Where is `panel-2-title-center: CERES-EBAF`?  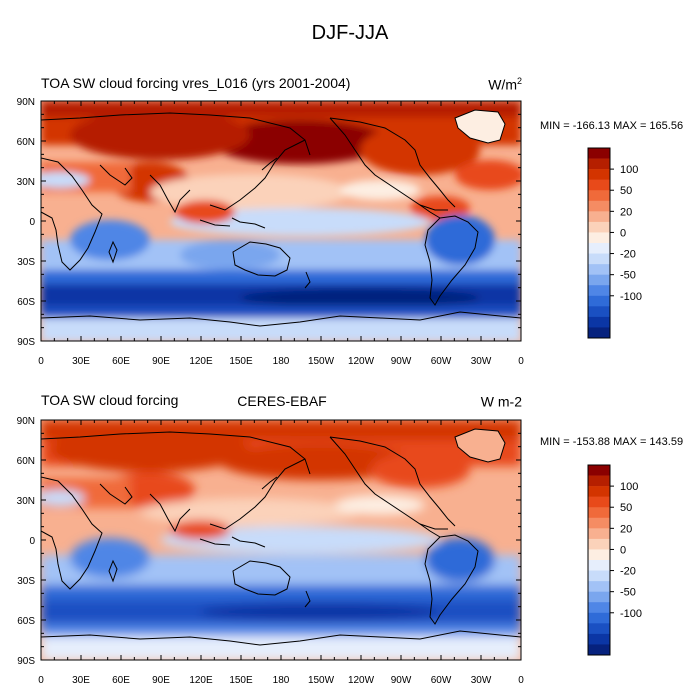 panel-2-title-center: CERES-EBAF is located at coordinates (282, 401).